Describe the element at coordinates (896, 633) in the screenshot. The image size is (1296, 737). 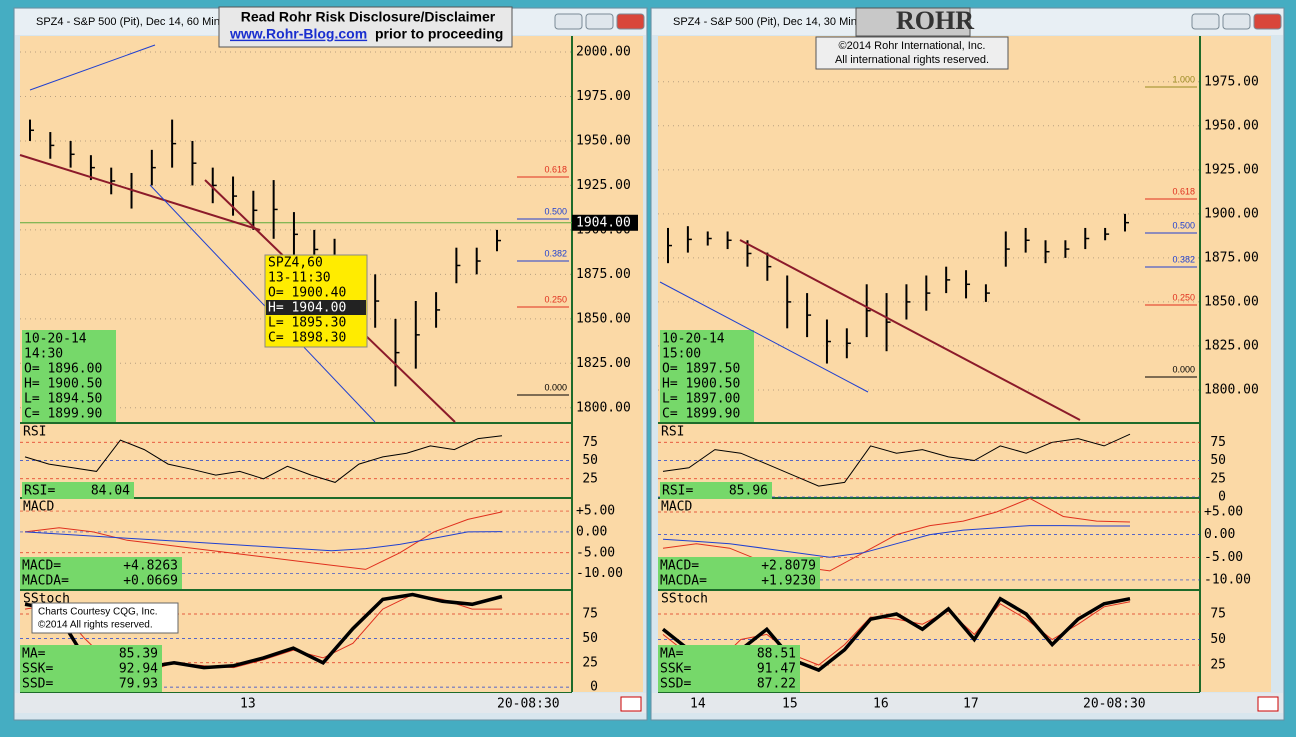
I see `stoch-line` at that location.